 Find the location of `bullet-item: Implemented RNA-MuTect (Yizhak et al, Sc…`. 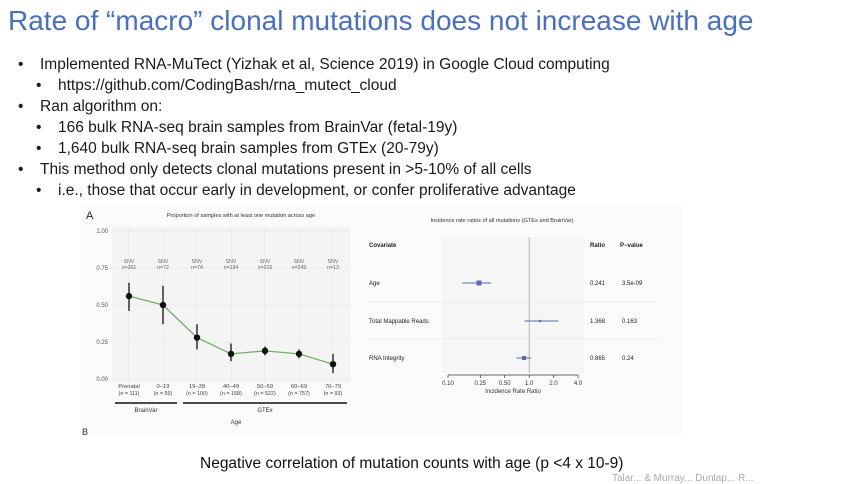

bullet-item: Implemented RNA-MuTect (Yizhak et al, Sc… is located at coordinates (418, 64).